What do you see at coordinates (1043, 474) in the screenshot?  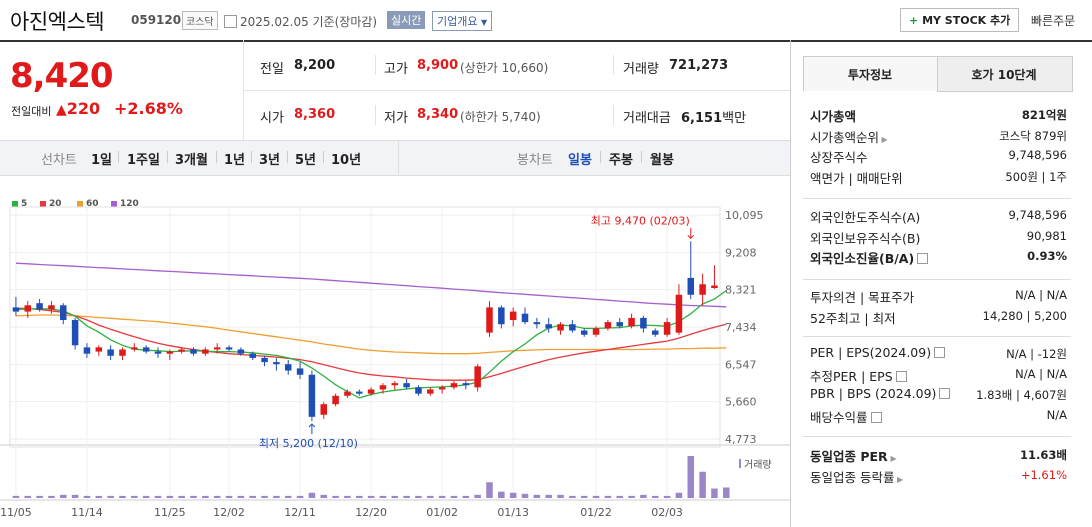 I see `info-row-value: +1.61%` at bounding box center [1043, 474].